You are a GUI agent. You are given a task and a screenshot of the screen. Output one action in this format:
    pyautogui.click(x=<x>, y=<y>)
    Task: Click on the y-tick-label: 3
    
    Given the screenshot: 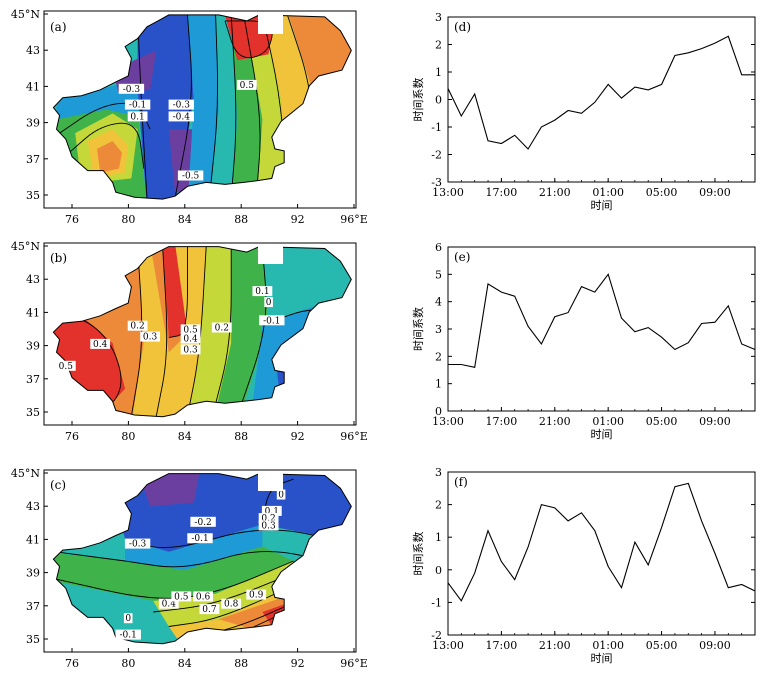 What is the action you would take?
    pyautogui.click(x=438, y=329)
    